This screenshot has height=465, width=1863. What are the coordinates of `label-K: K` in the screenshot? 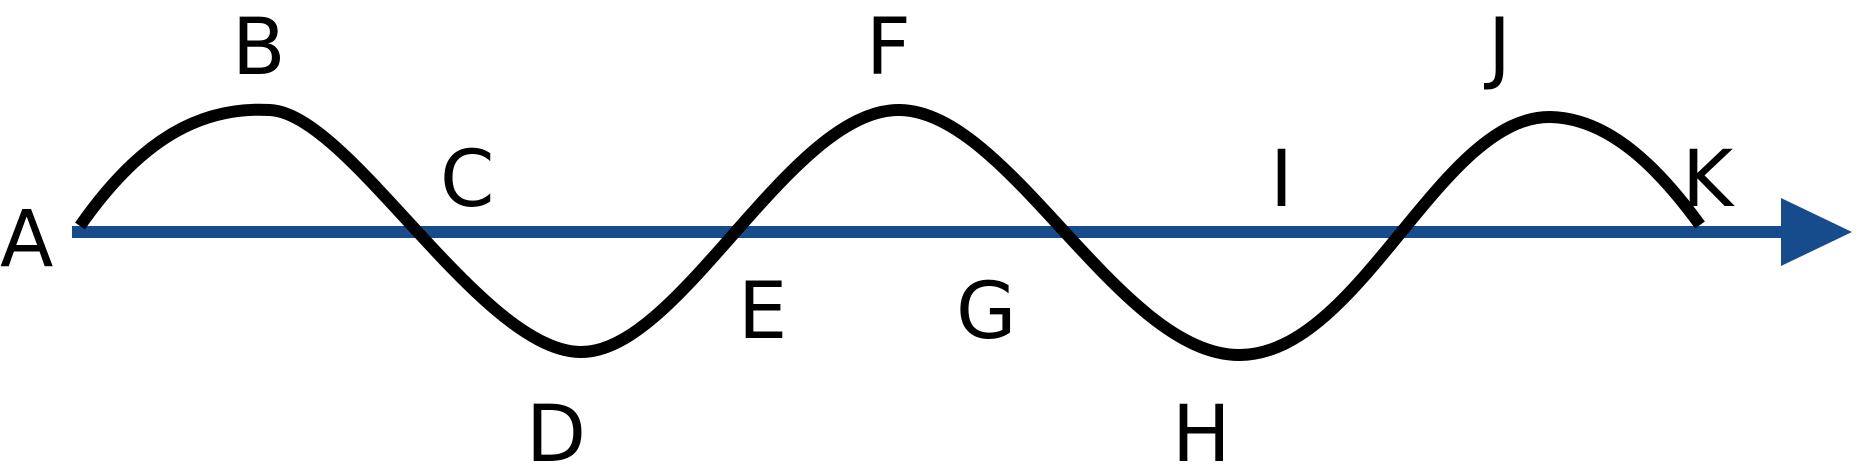 It's located at (1708, 180).